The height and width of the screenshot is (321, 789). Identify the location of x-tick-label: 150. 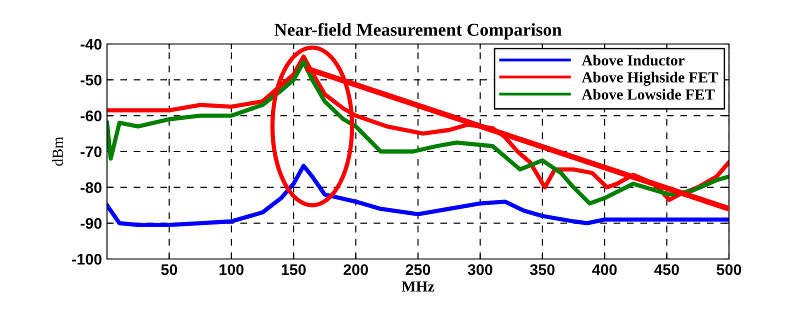
(294, 270).